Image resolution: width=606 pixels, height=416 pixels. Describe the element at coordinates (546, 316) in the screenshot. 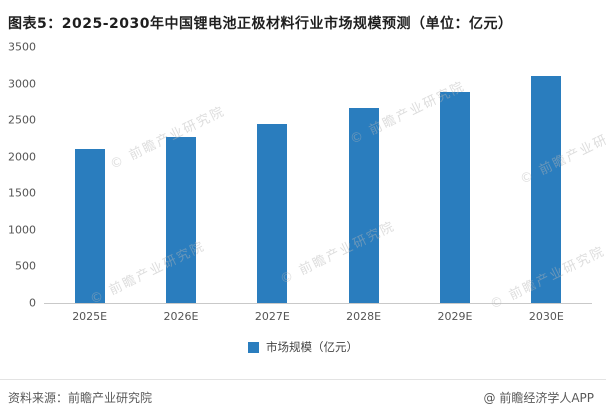

I see `x-tick-label: 2030E` at that location.